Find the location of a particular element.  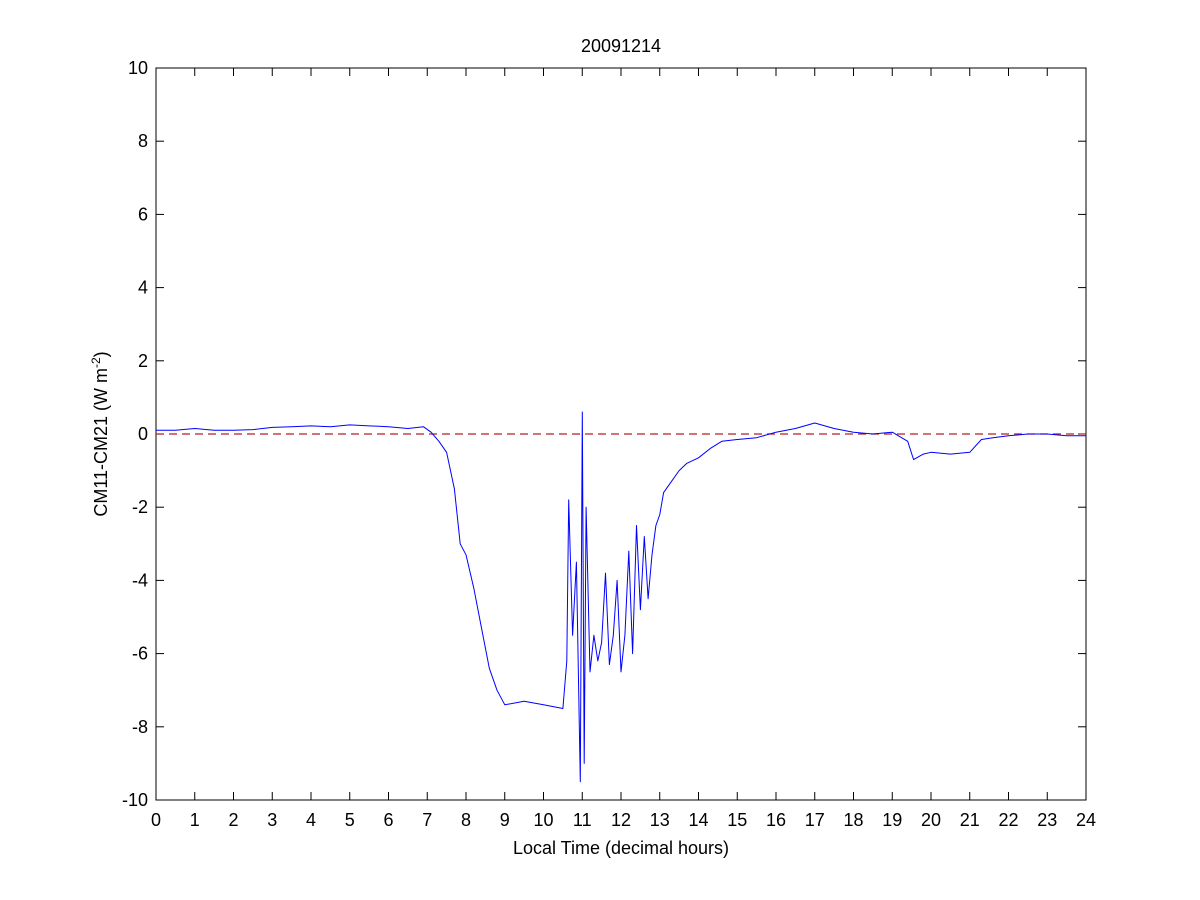

y-axis-label-superscript: -2 is located at coordinates (96, 362).